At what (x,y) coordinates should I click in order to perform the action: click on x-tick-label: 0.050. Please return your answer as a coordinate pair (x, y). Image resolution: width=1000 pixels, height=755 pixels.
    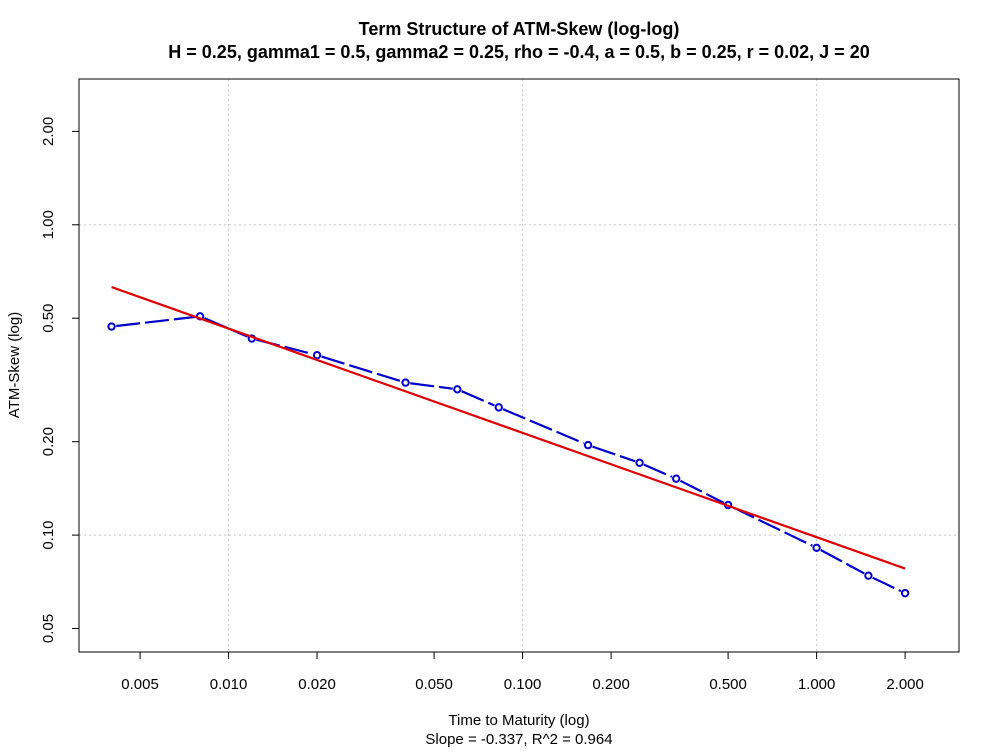
    Looking at the image, I should click on (434, 684).